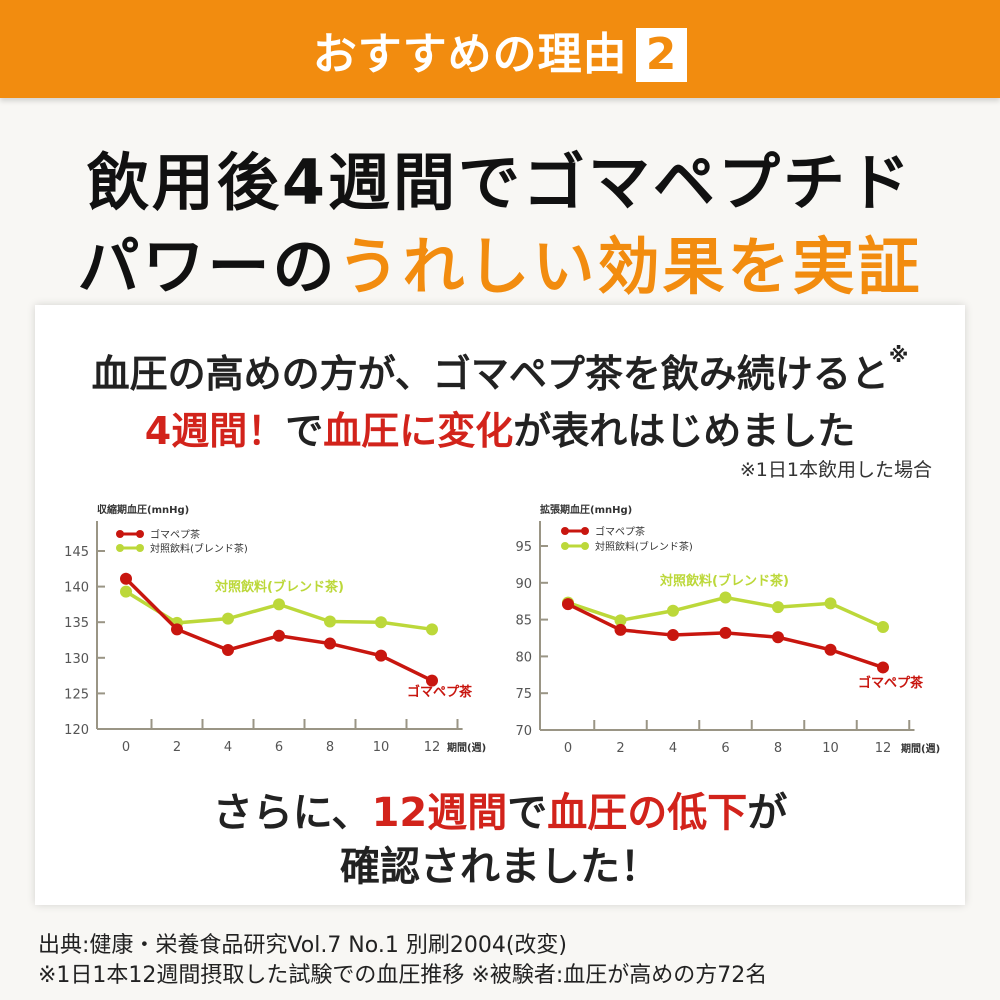 The height and width of the screenshot is (1000, 1000). What do you see at coordinates (523, 547) in the screenshot?
I see `y-tick-label: 95` at bounding box center [523, 547].